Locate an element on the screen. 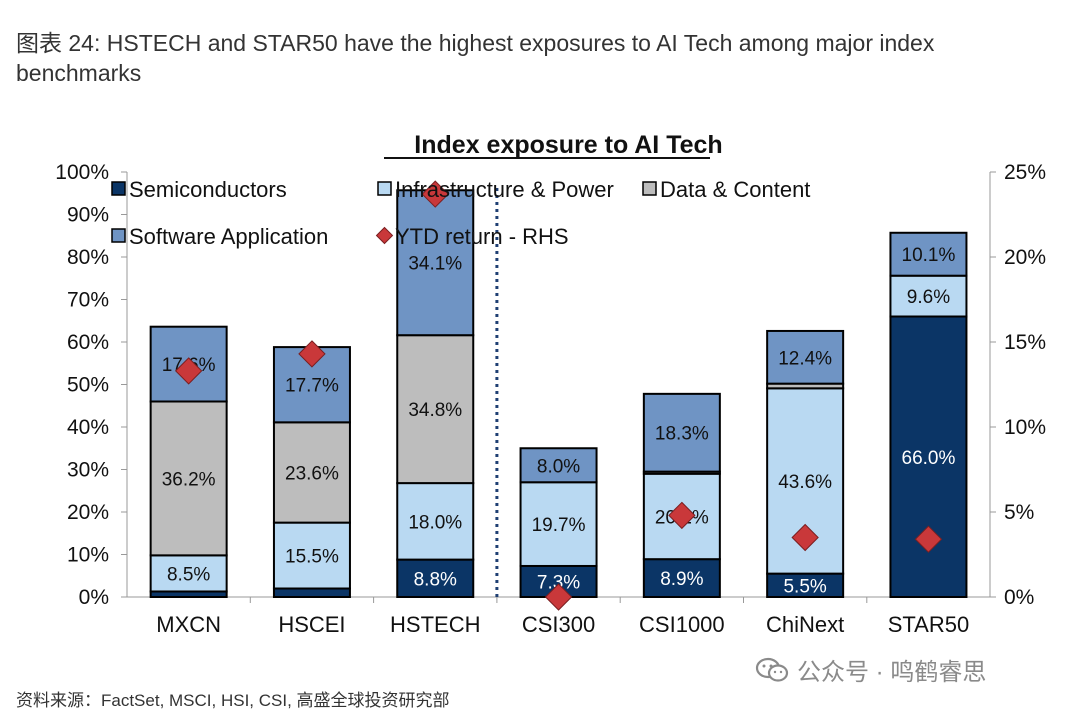 Image resolution: width=1080 pixels, height=716 pixels. legend-swatch-ytd is located at coordinates (384, 235).